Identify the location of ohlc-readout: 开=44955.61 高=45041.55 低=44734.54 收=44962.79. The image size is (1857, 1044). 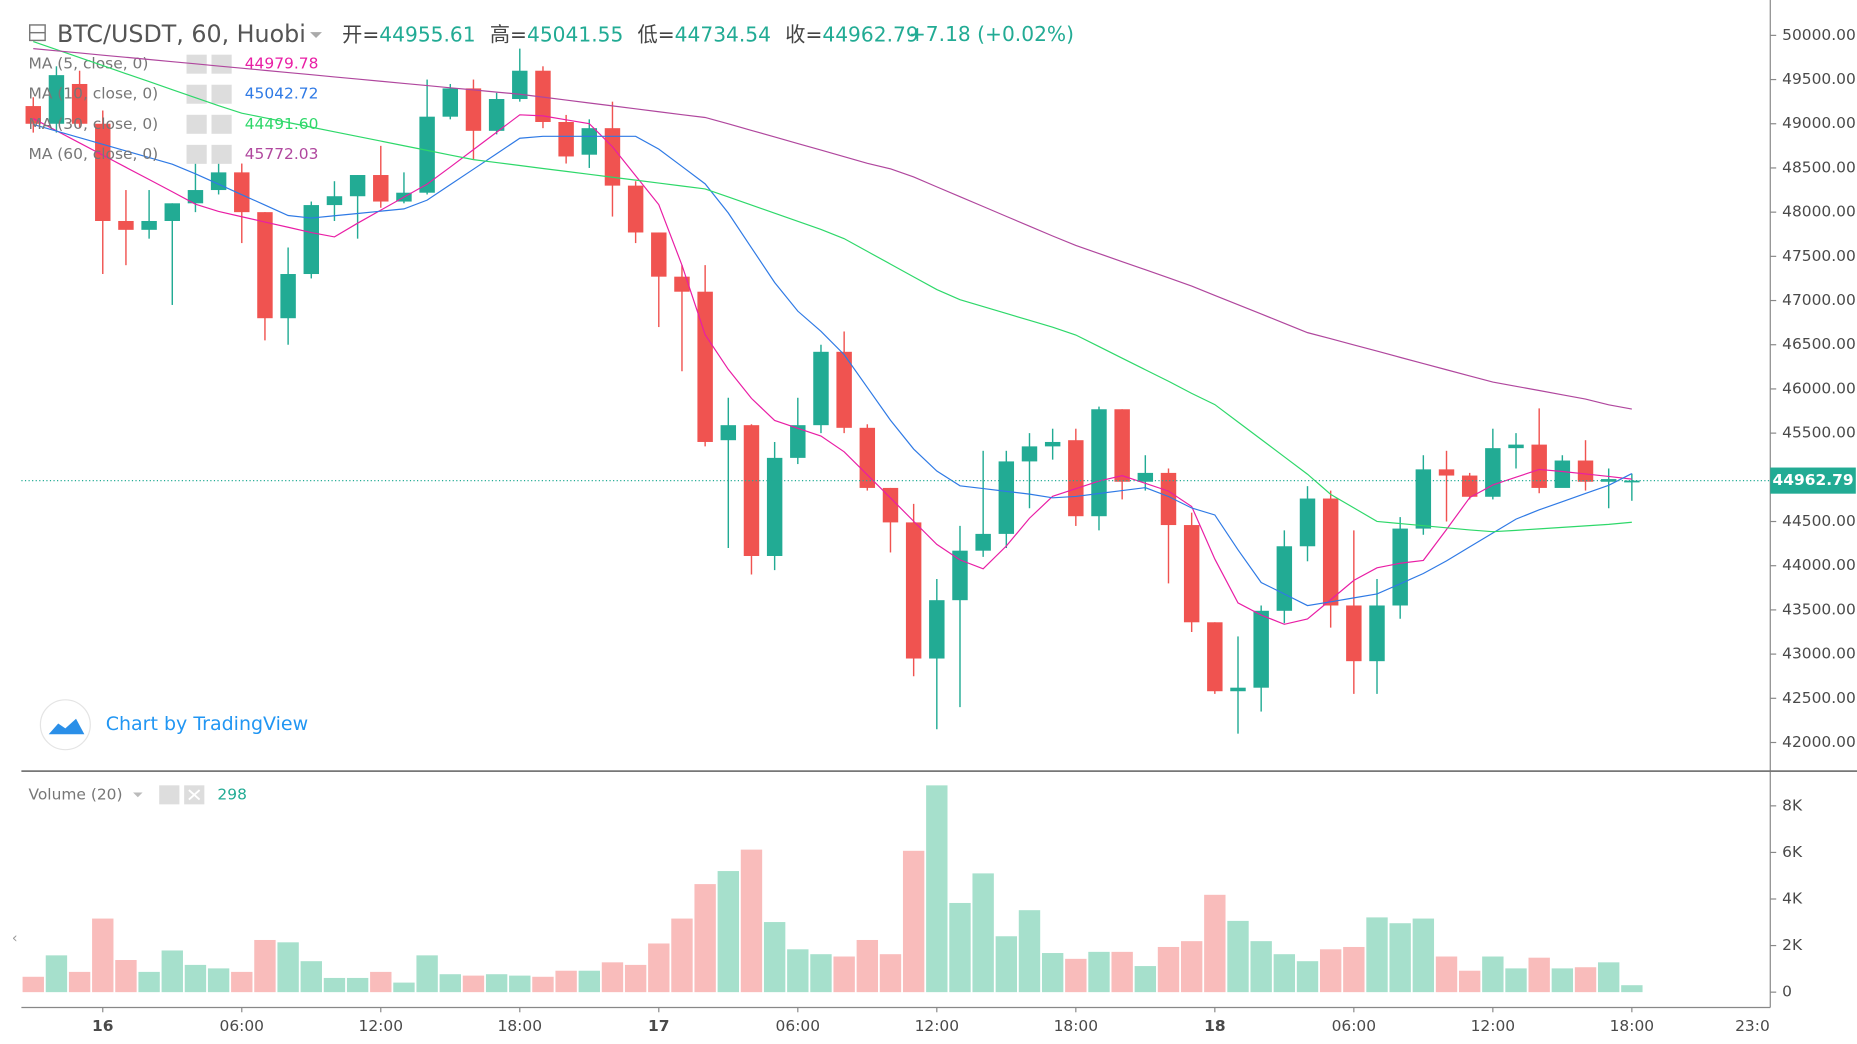
(630, 34).